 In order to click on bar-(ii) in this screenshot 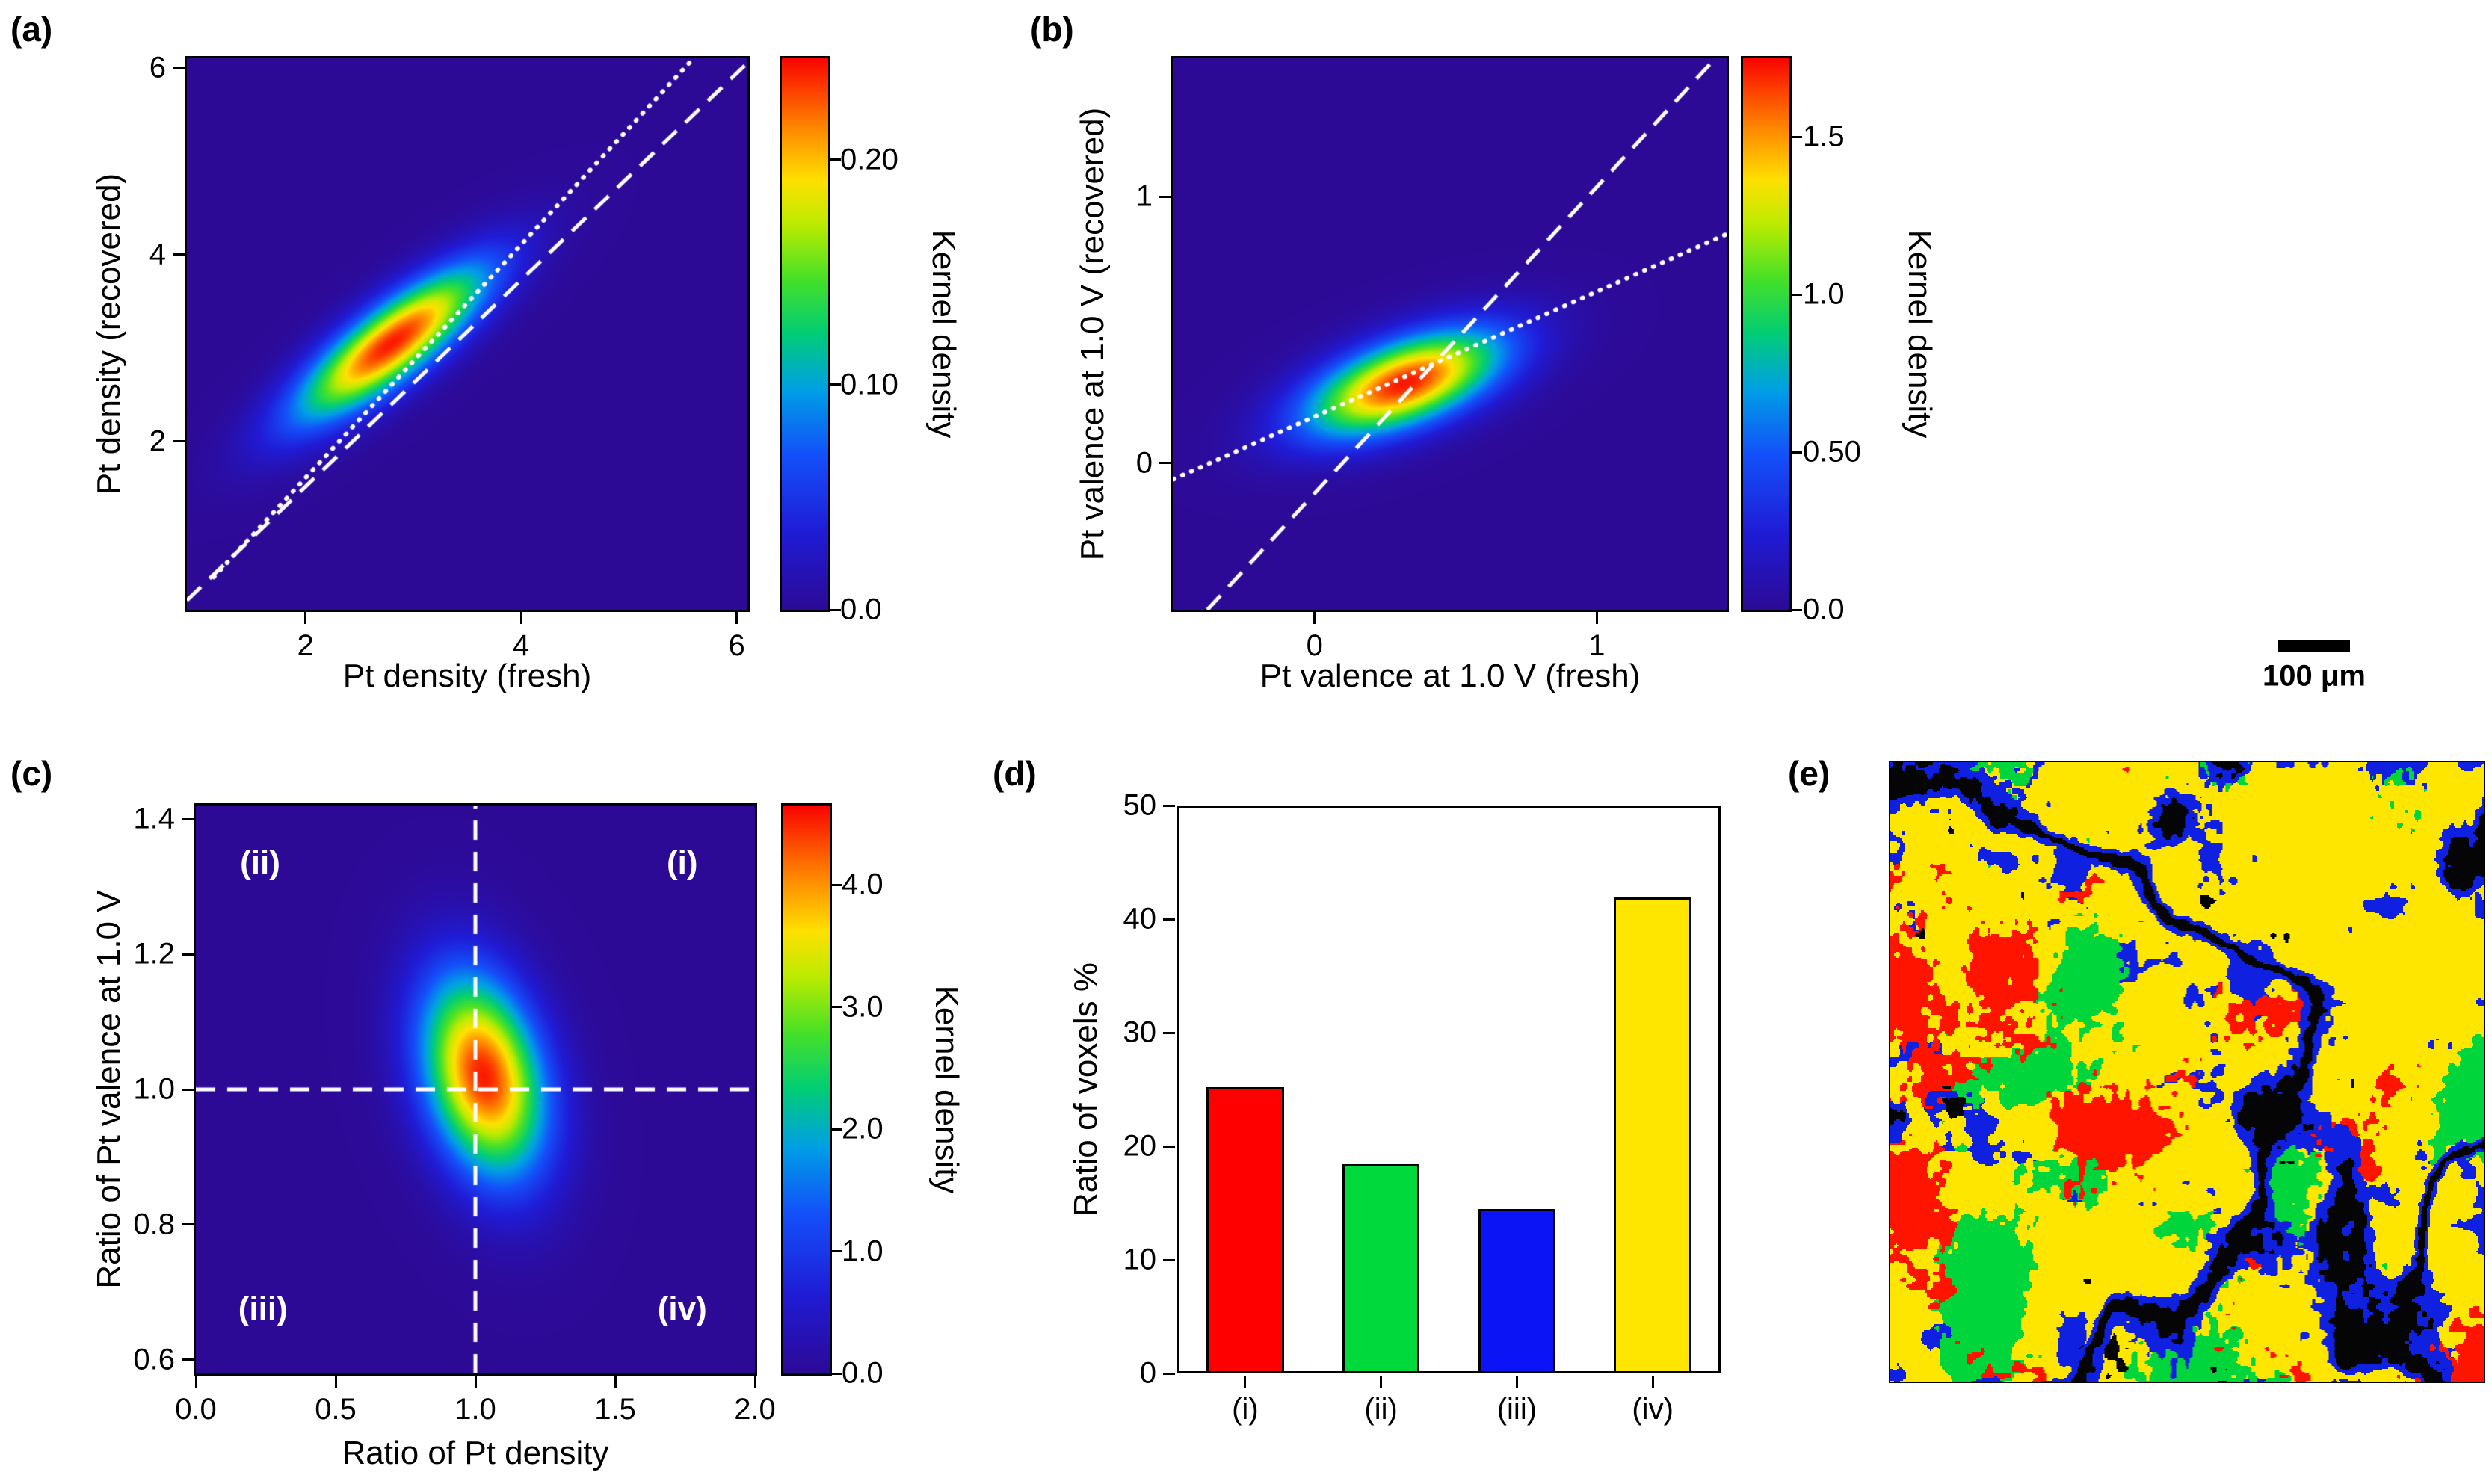, I will do `click(1381, 1269)`.